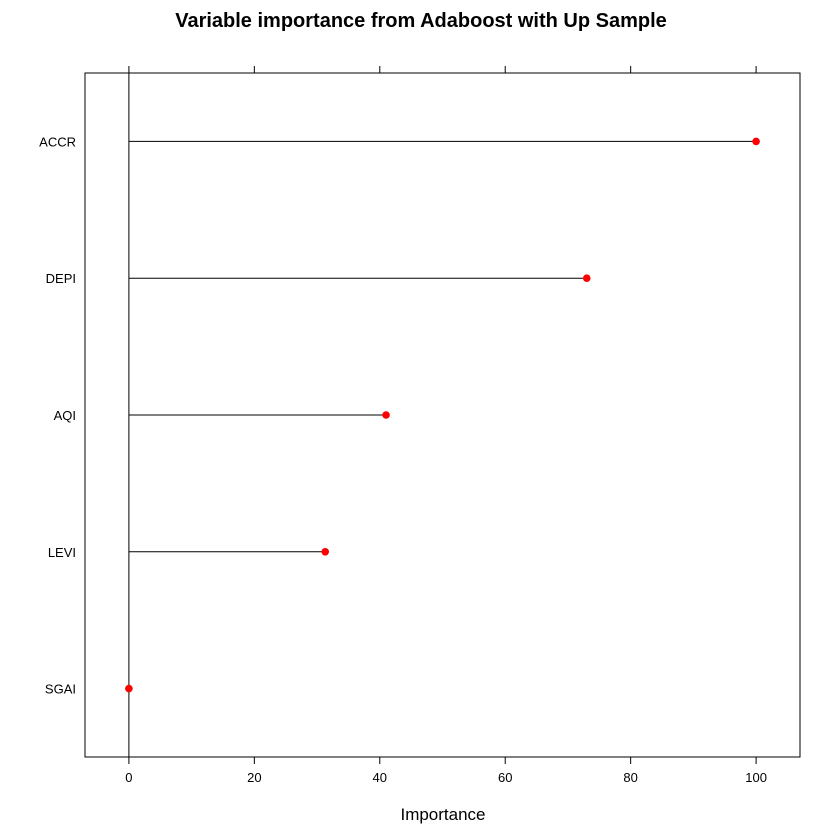 This screenshot has height=840, width=840. Describe the element at coordinates (128, 777) in the screenshot. I see `x-tick-label: 0` at that location.